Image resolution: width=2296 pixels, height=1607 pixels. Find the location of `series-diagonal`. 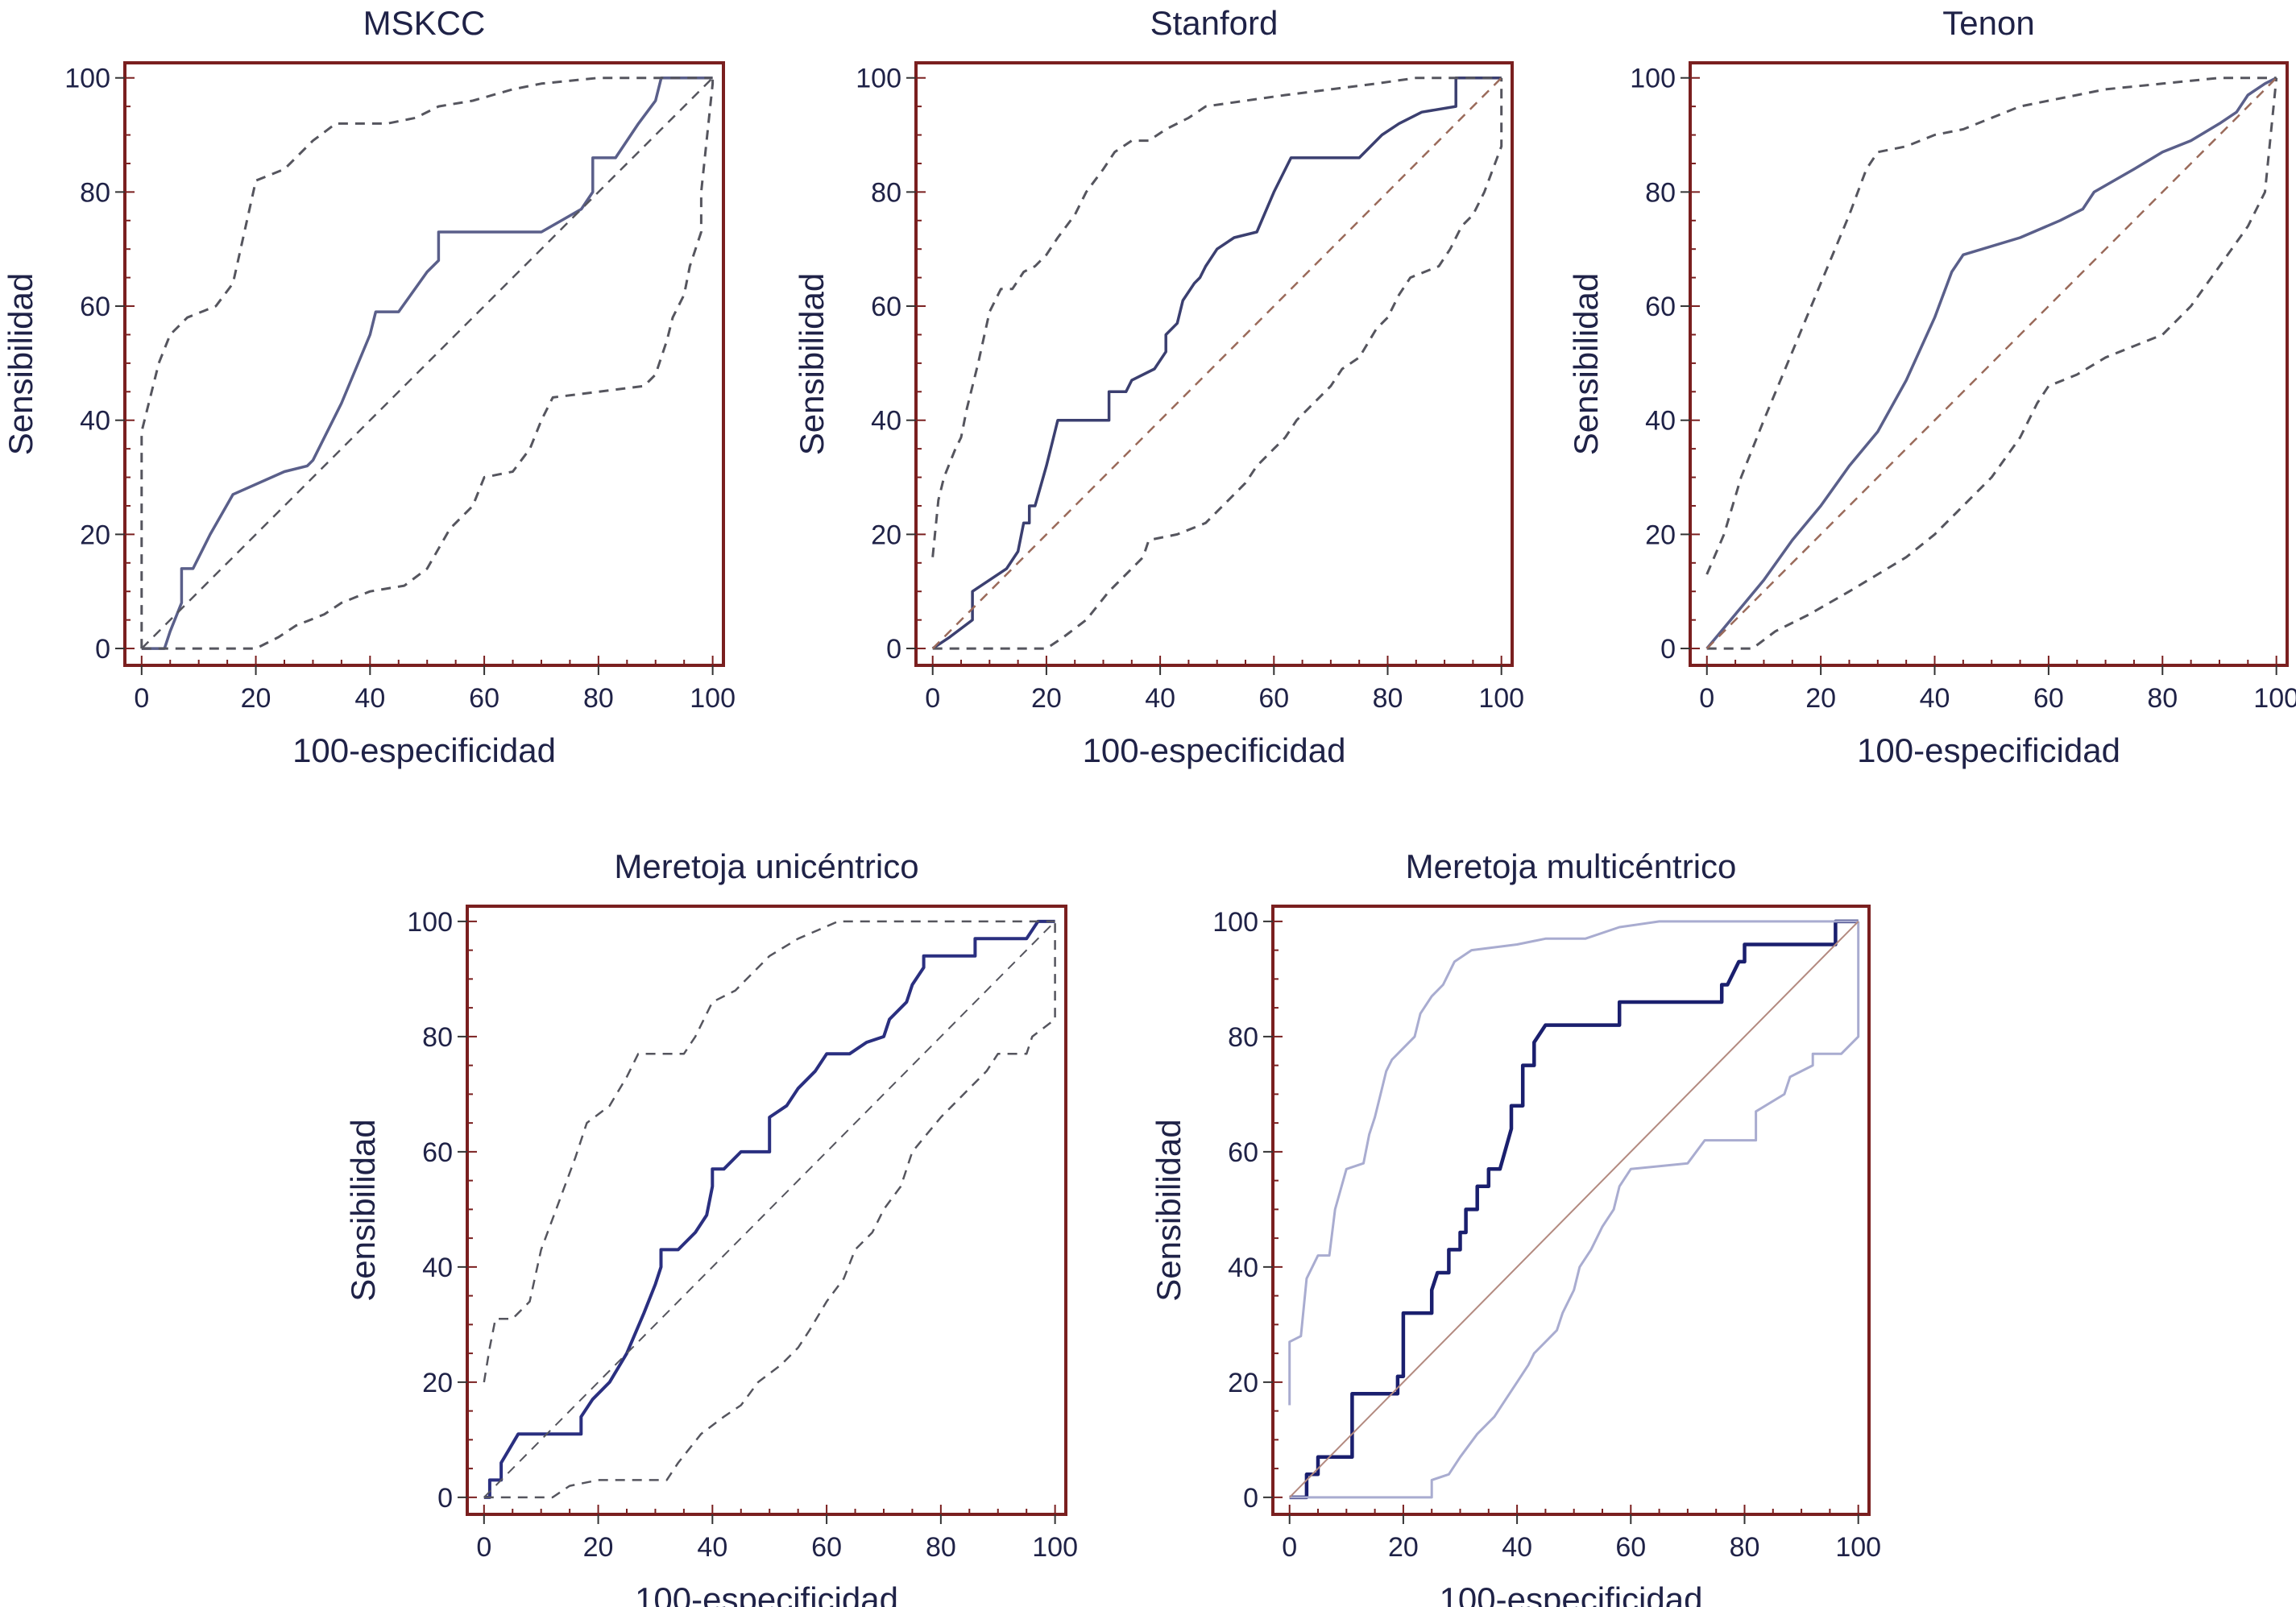

series-diagonal is located at coordinates (1573, 1209).